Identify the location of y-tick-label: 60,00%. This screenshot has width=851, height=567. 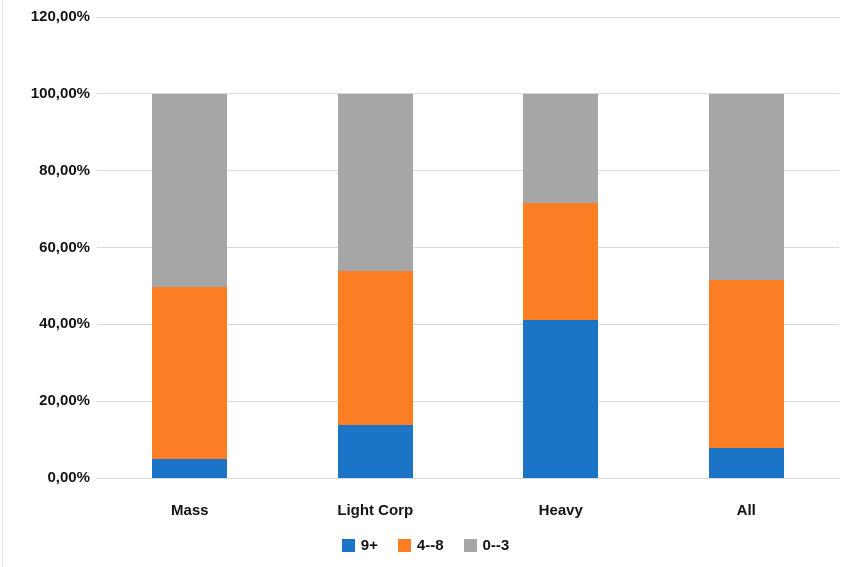
(64, 247).